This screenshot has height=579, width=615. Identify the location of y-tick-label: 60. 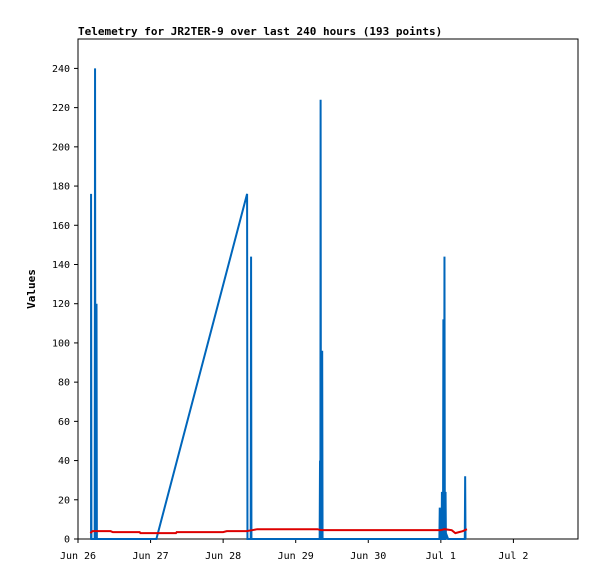
(64, 422).